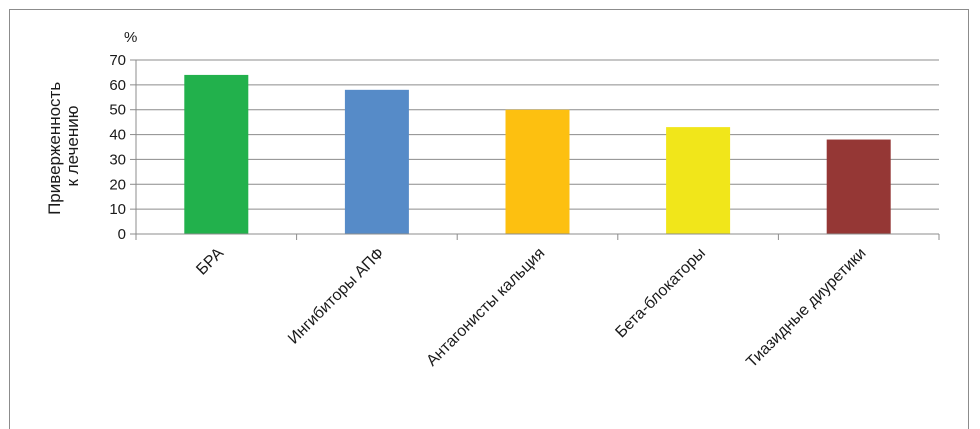 Image resolution: width=980 pixels, height=429 pixels. I want to click on y-tick-label-20: 20, so click(117, 184).